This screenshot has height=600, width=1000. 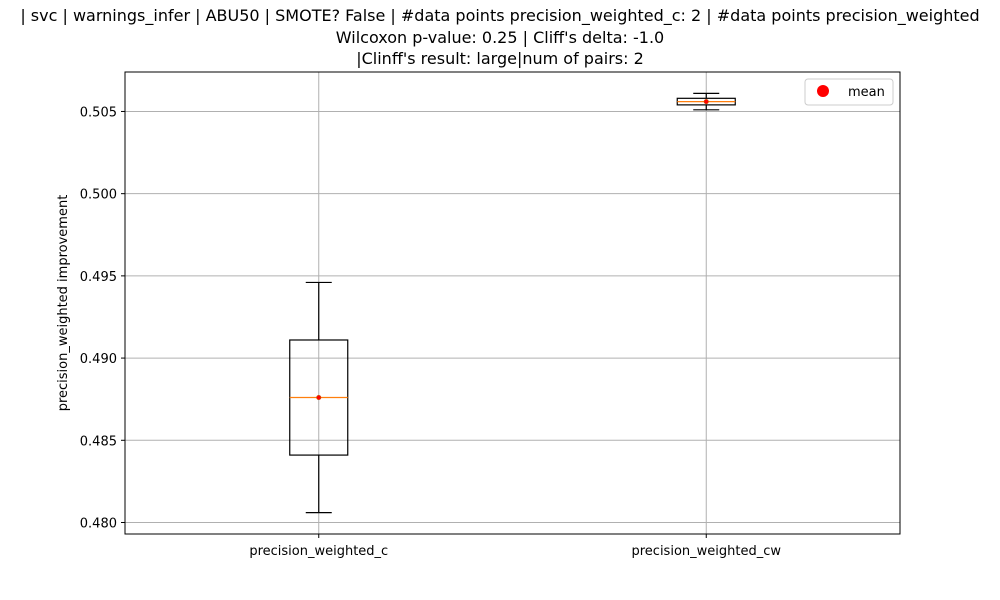 What do you see at coordinates (318, 551) in the screenshot?
I see `x-tick-label: precision_weighted_c` at bounding box center [318, 551].